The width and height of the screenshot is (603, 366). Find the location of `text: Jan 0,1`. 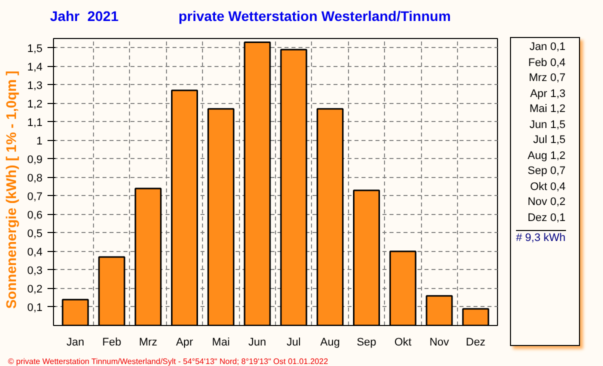

text: Jan 0,1 is located at coordinates (547, 47).